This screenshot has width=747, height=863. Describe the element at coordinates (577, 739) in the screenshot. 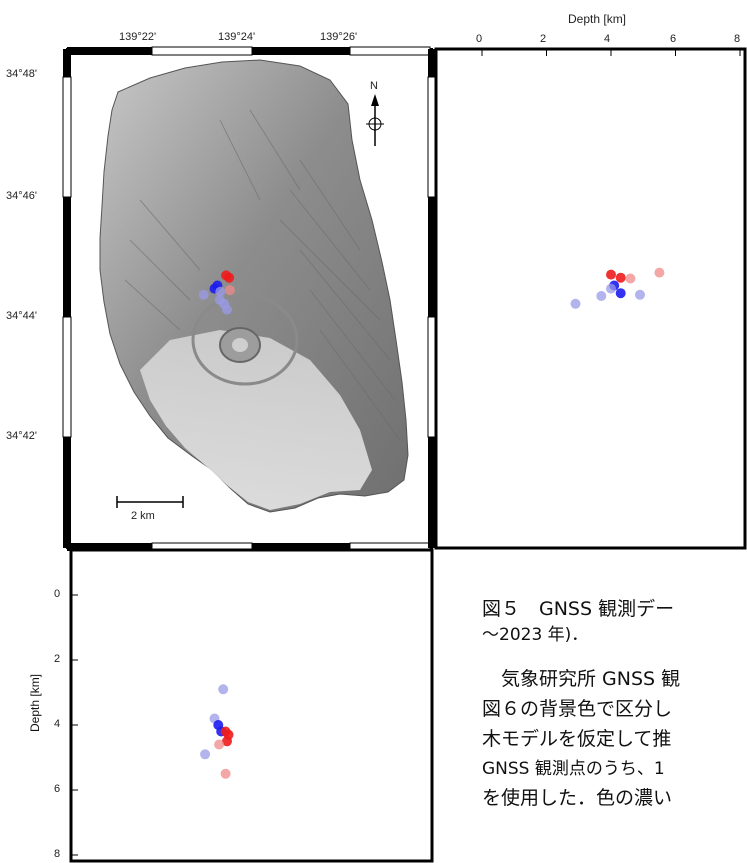

I see `caption-line-5: 木モデルを仮定して推` at that location.